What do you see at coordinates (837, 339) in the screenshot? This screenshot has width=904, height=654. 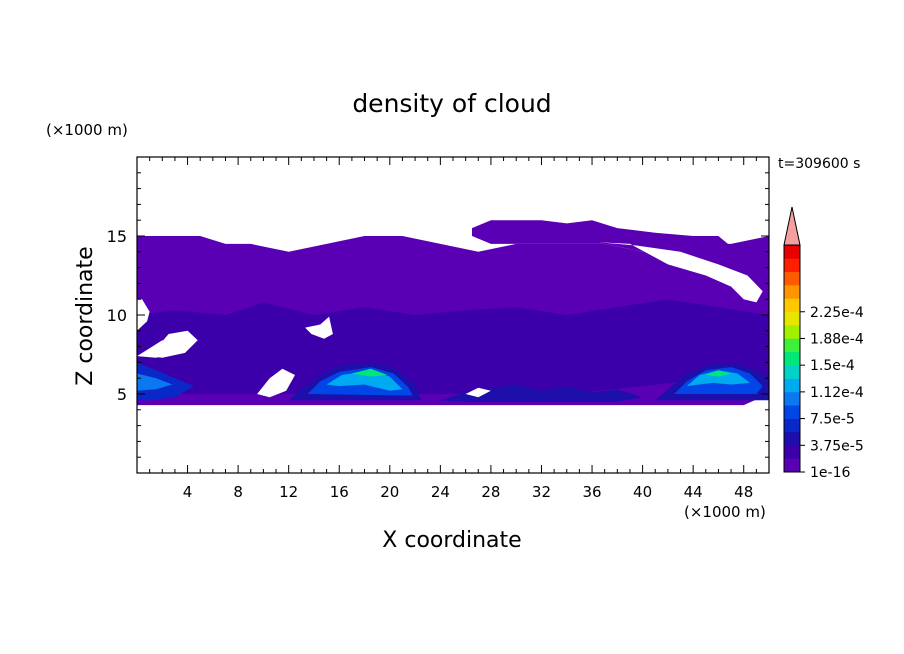 I see `colorbar-tick-label: 1.88e-4` at bounding box center [837, 339].